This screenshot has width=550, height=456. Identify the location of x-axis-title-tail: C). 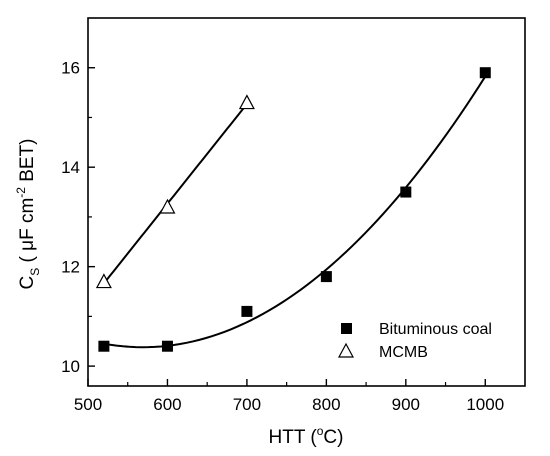
(333, 437).